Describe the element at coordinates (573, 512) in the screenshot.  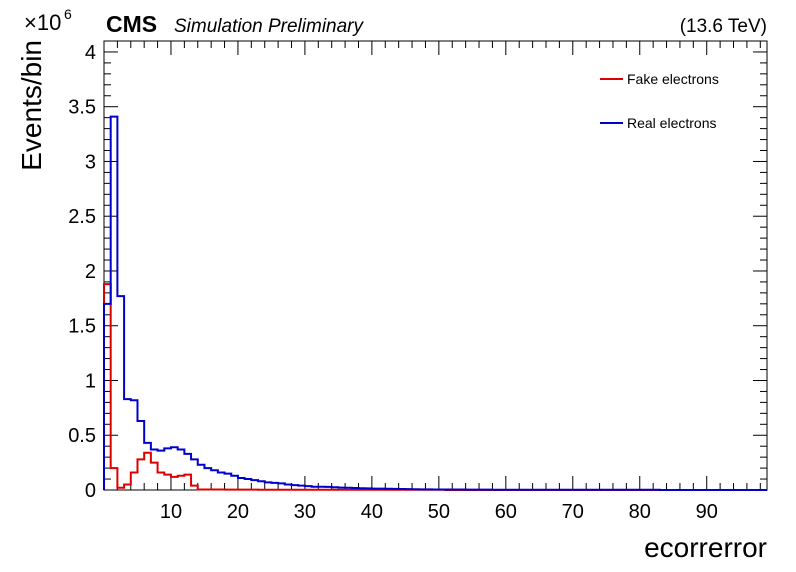
I see `x-tick-label: 70` at that location.